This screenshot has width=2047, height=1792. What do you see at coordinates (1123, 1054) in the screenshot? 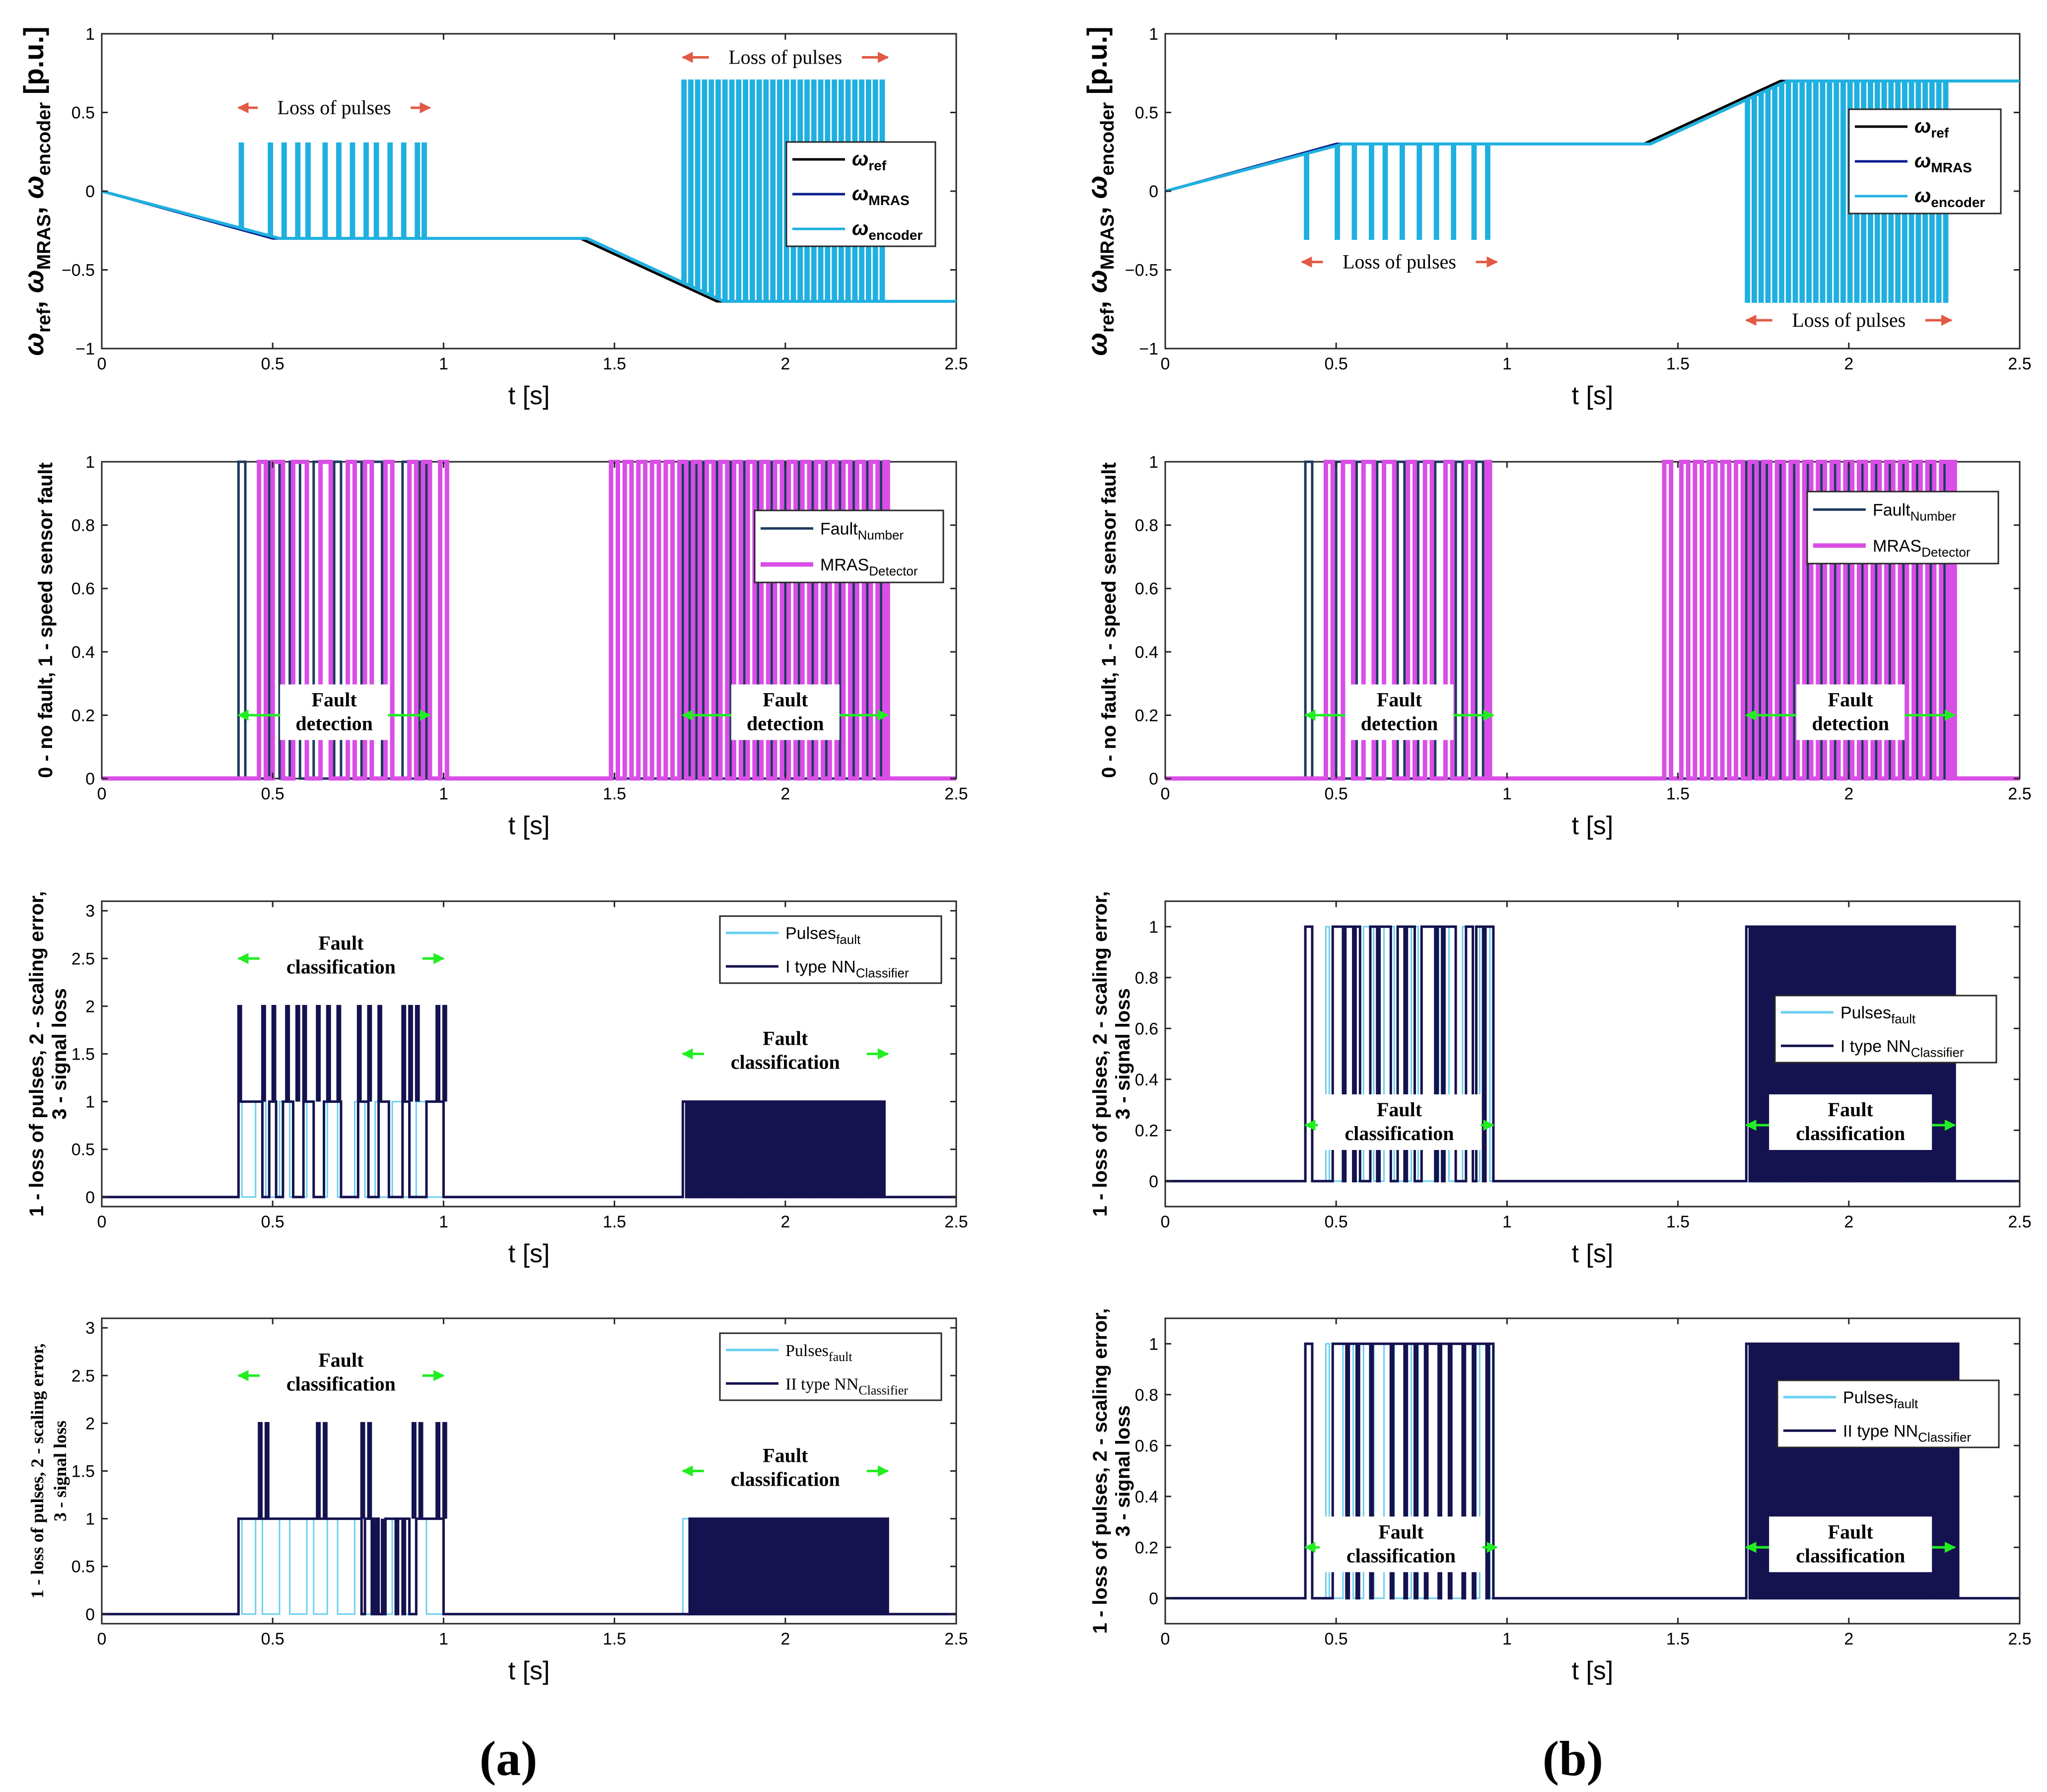
I see `y-axis-label-line2: 3 - signal loss` at bounding box center [1123, 1054].